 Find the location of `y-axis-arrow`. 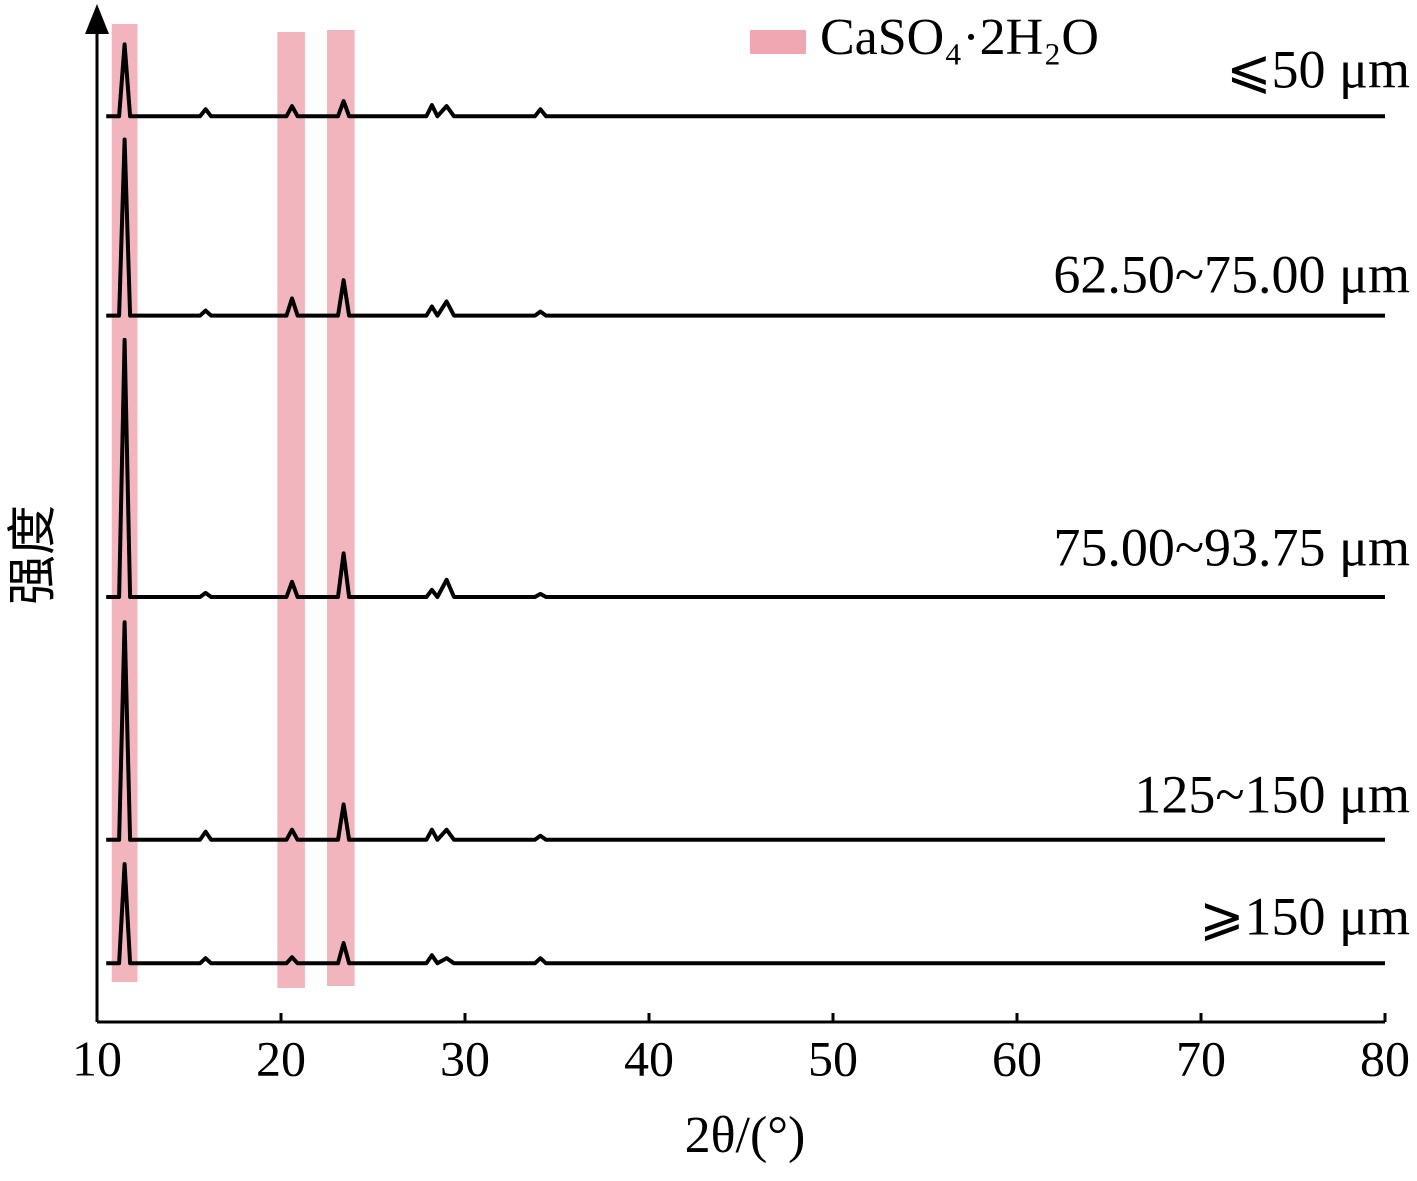

y-axis-arrow is located at coordinates (97, 19).